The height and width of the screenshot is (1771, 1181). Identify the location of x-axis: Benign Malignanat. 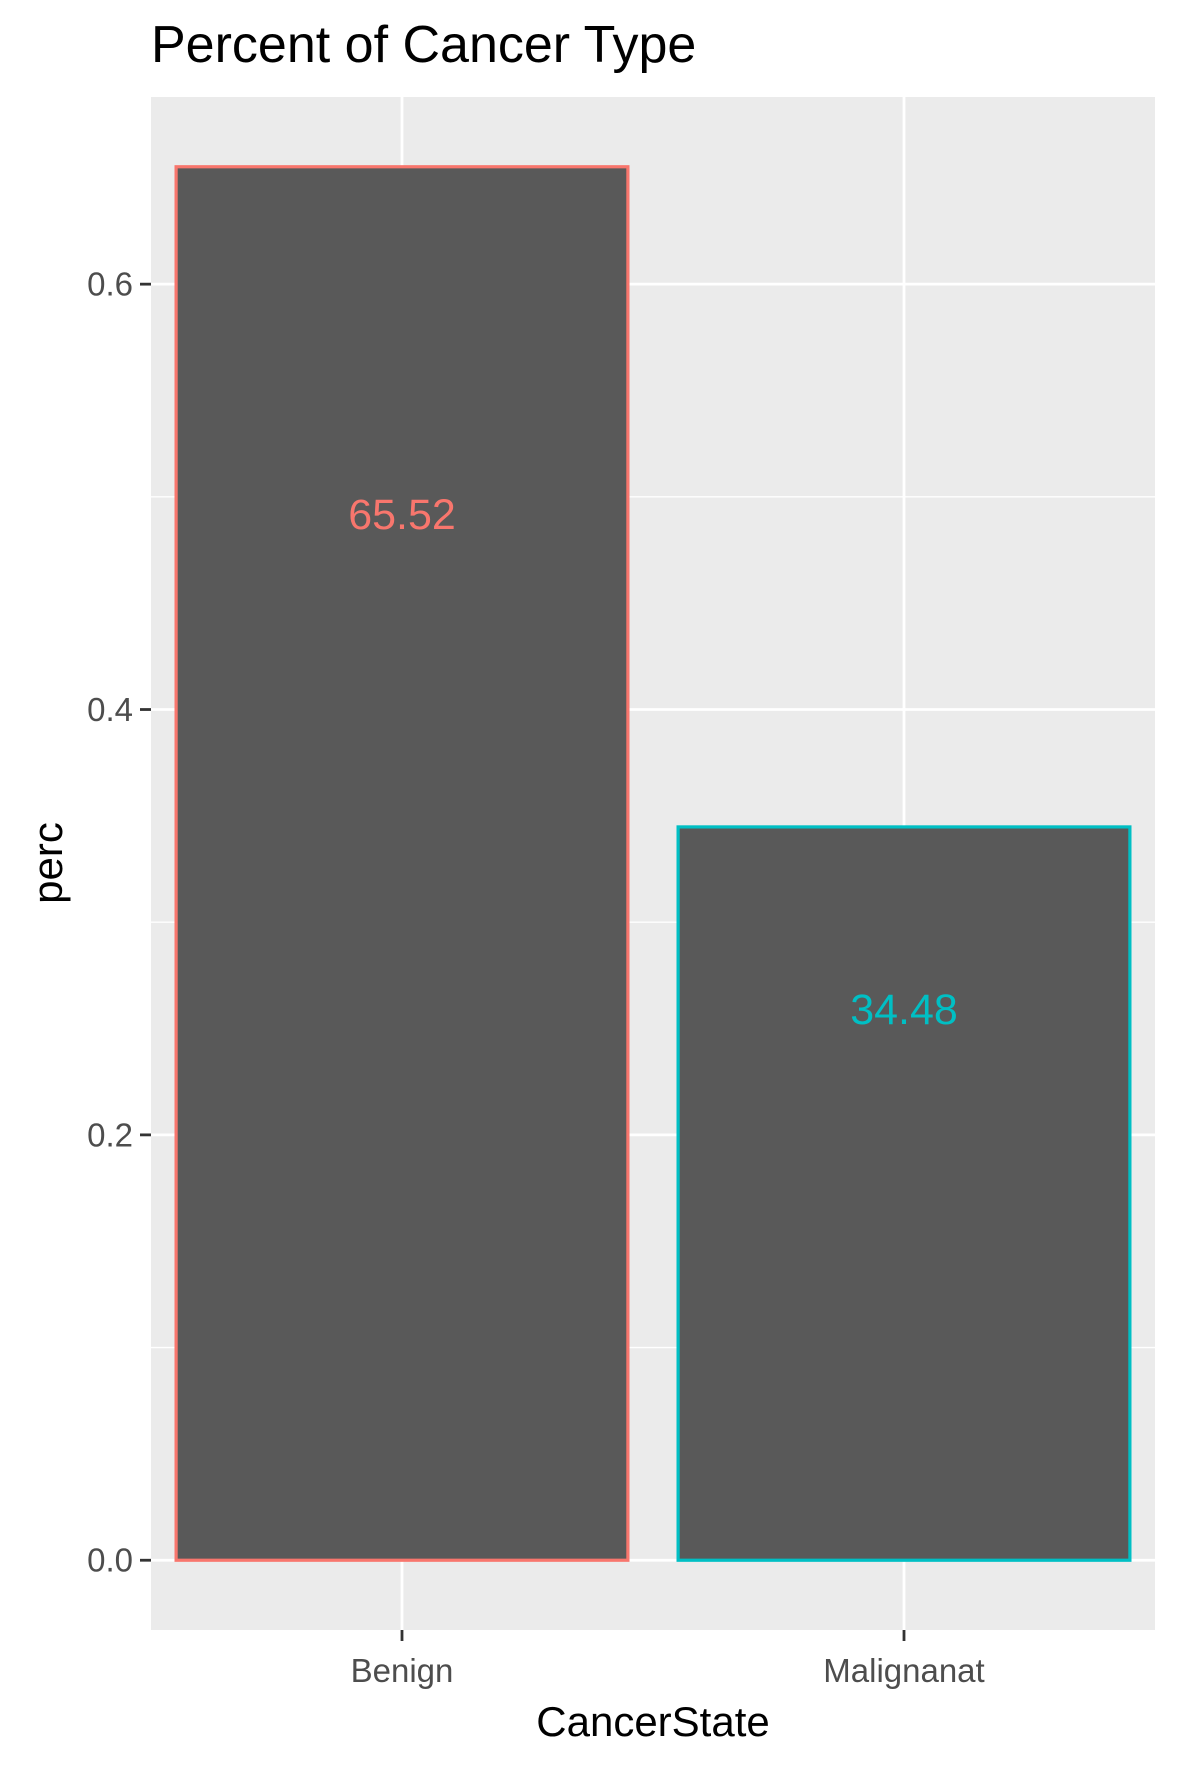
(668, 1659).